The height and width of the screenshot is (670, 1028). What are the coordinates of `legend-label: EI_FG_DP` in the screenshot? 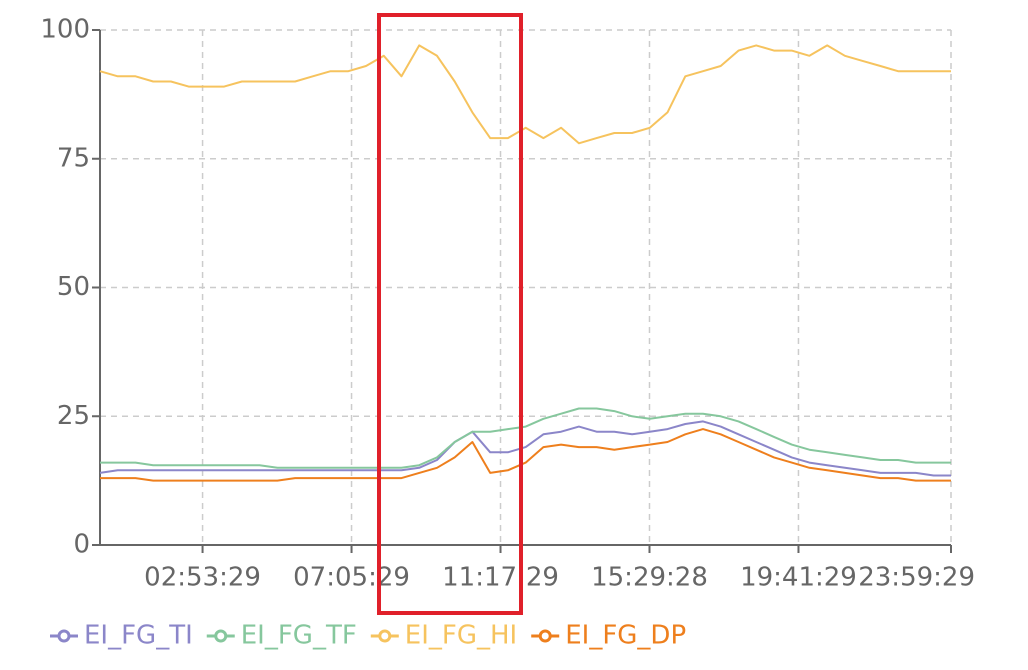 It's located at (625, 636).